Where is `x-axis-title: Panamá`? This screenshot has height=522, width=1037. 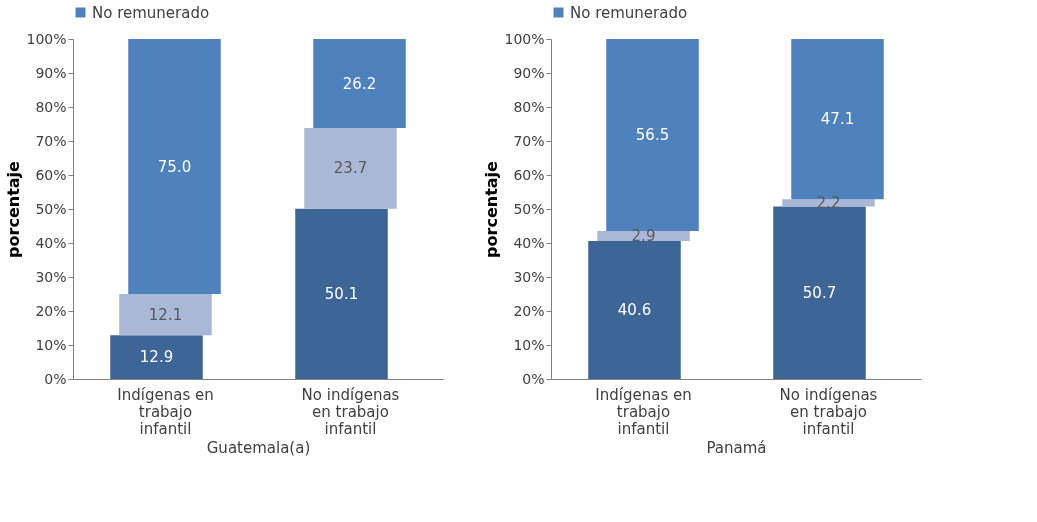
x-axis-title: Panamá is located at coordinates (736, 447).